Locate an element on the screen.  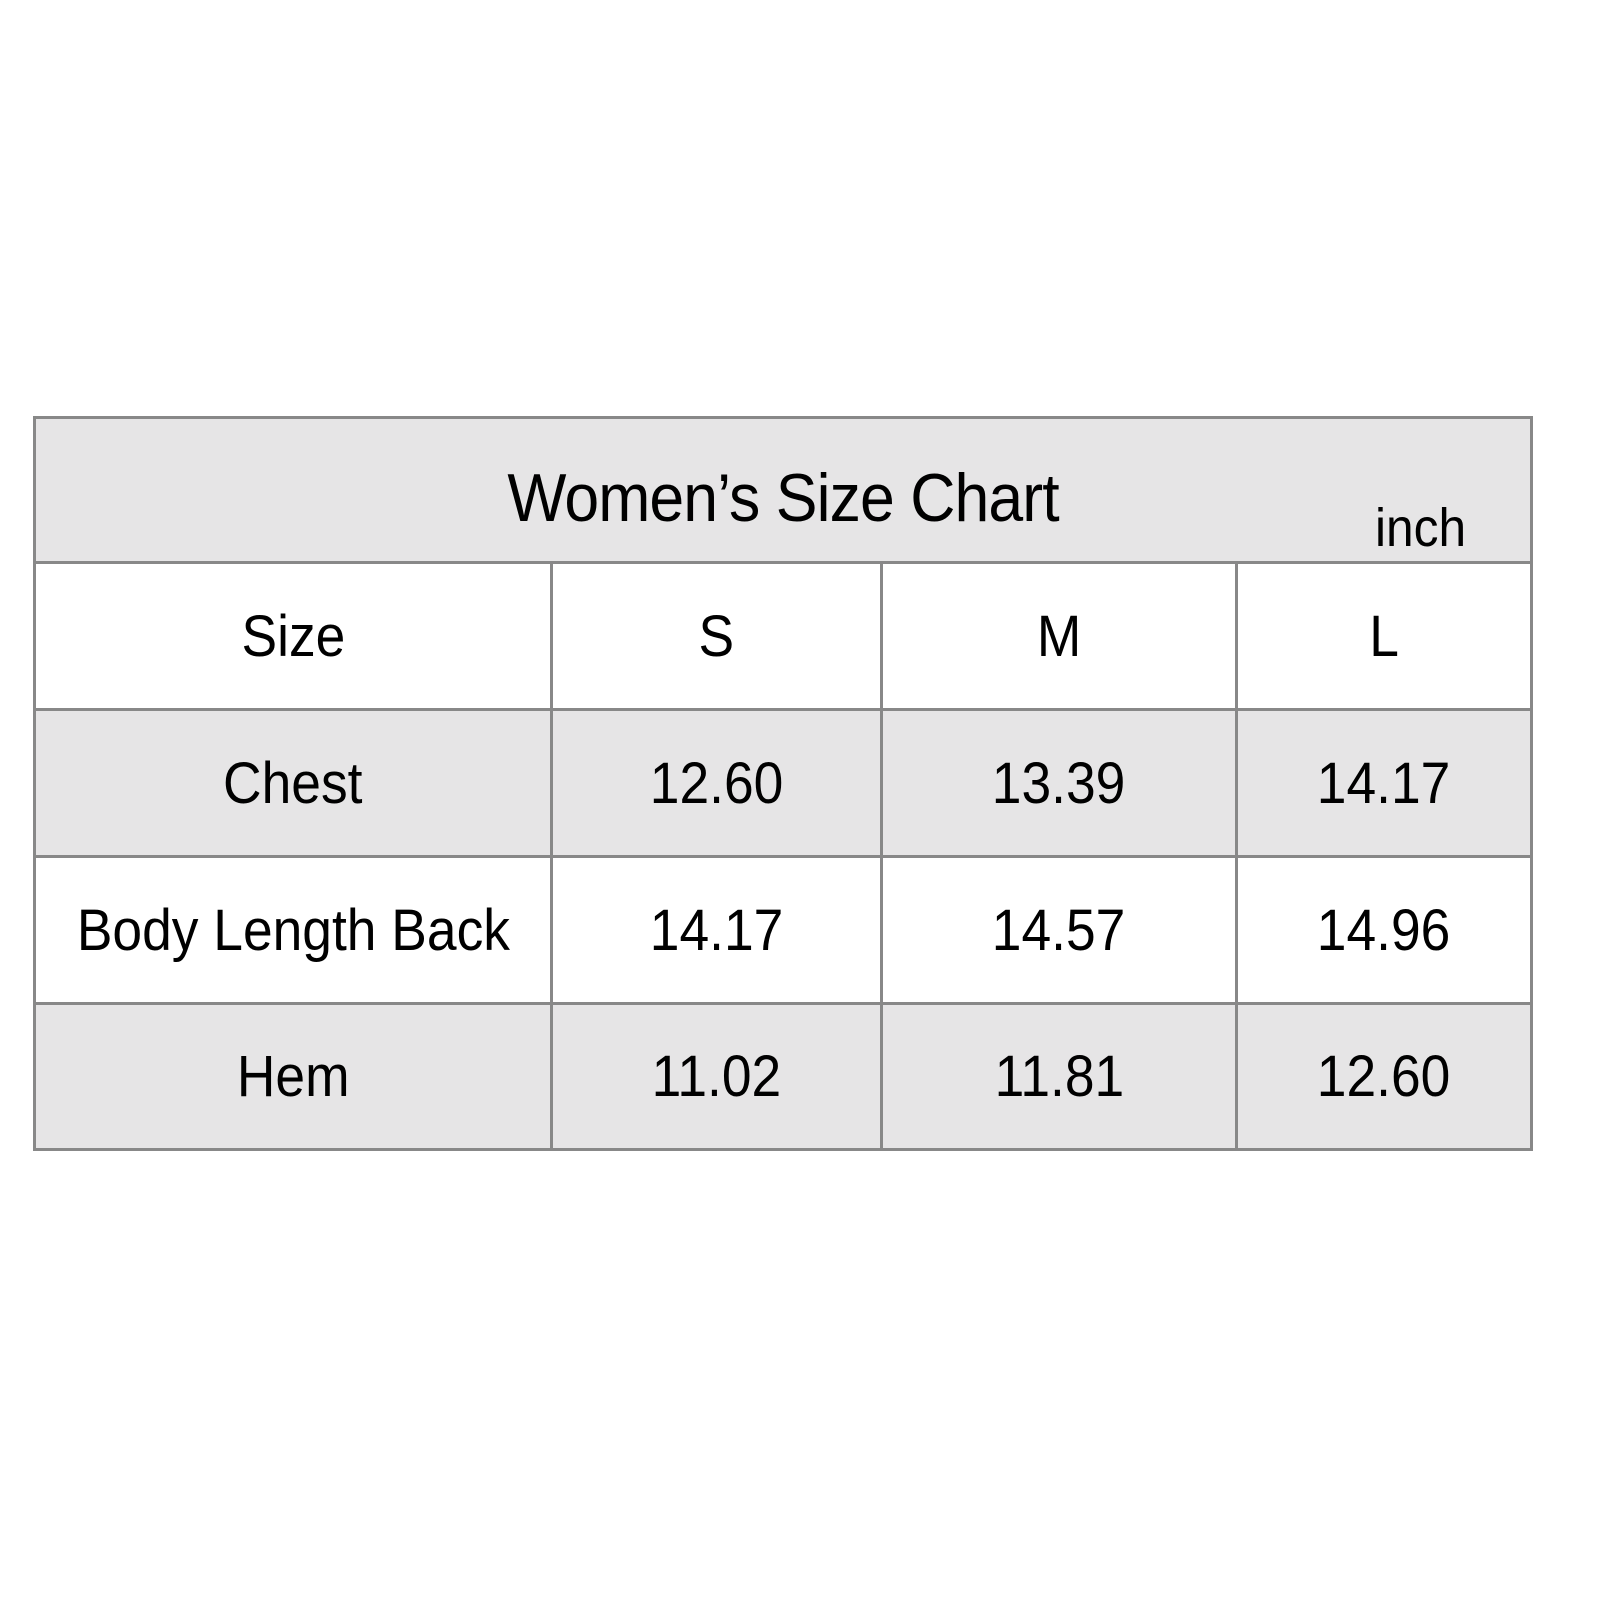
row-label-text: Hem is located at coordinates (293, 1076).